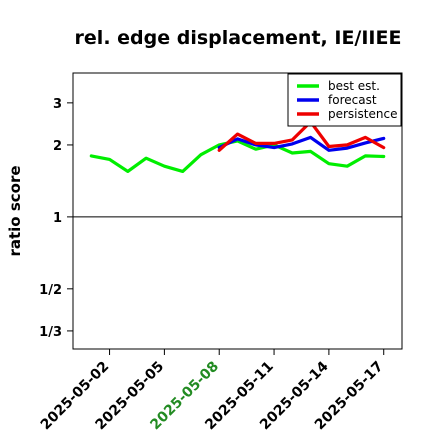  What do you see at coordinates (352, 100) in the screenshot?
I see `legend-label: forecast` at bounding box center [352, 100].